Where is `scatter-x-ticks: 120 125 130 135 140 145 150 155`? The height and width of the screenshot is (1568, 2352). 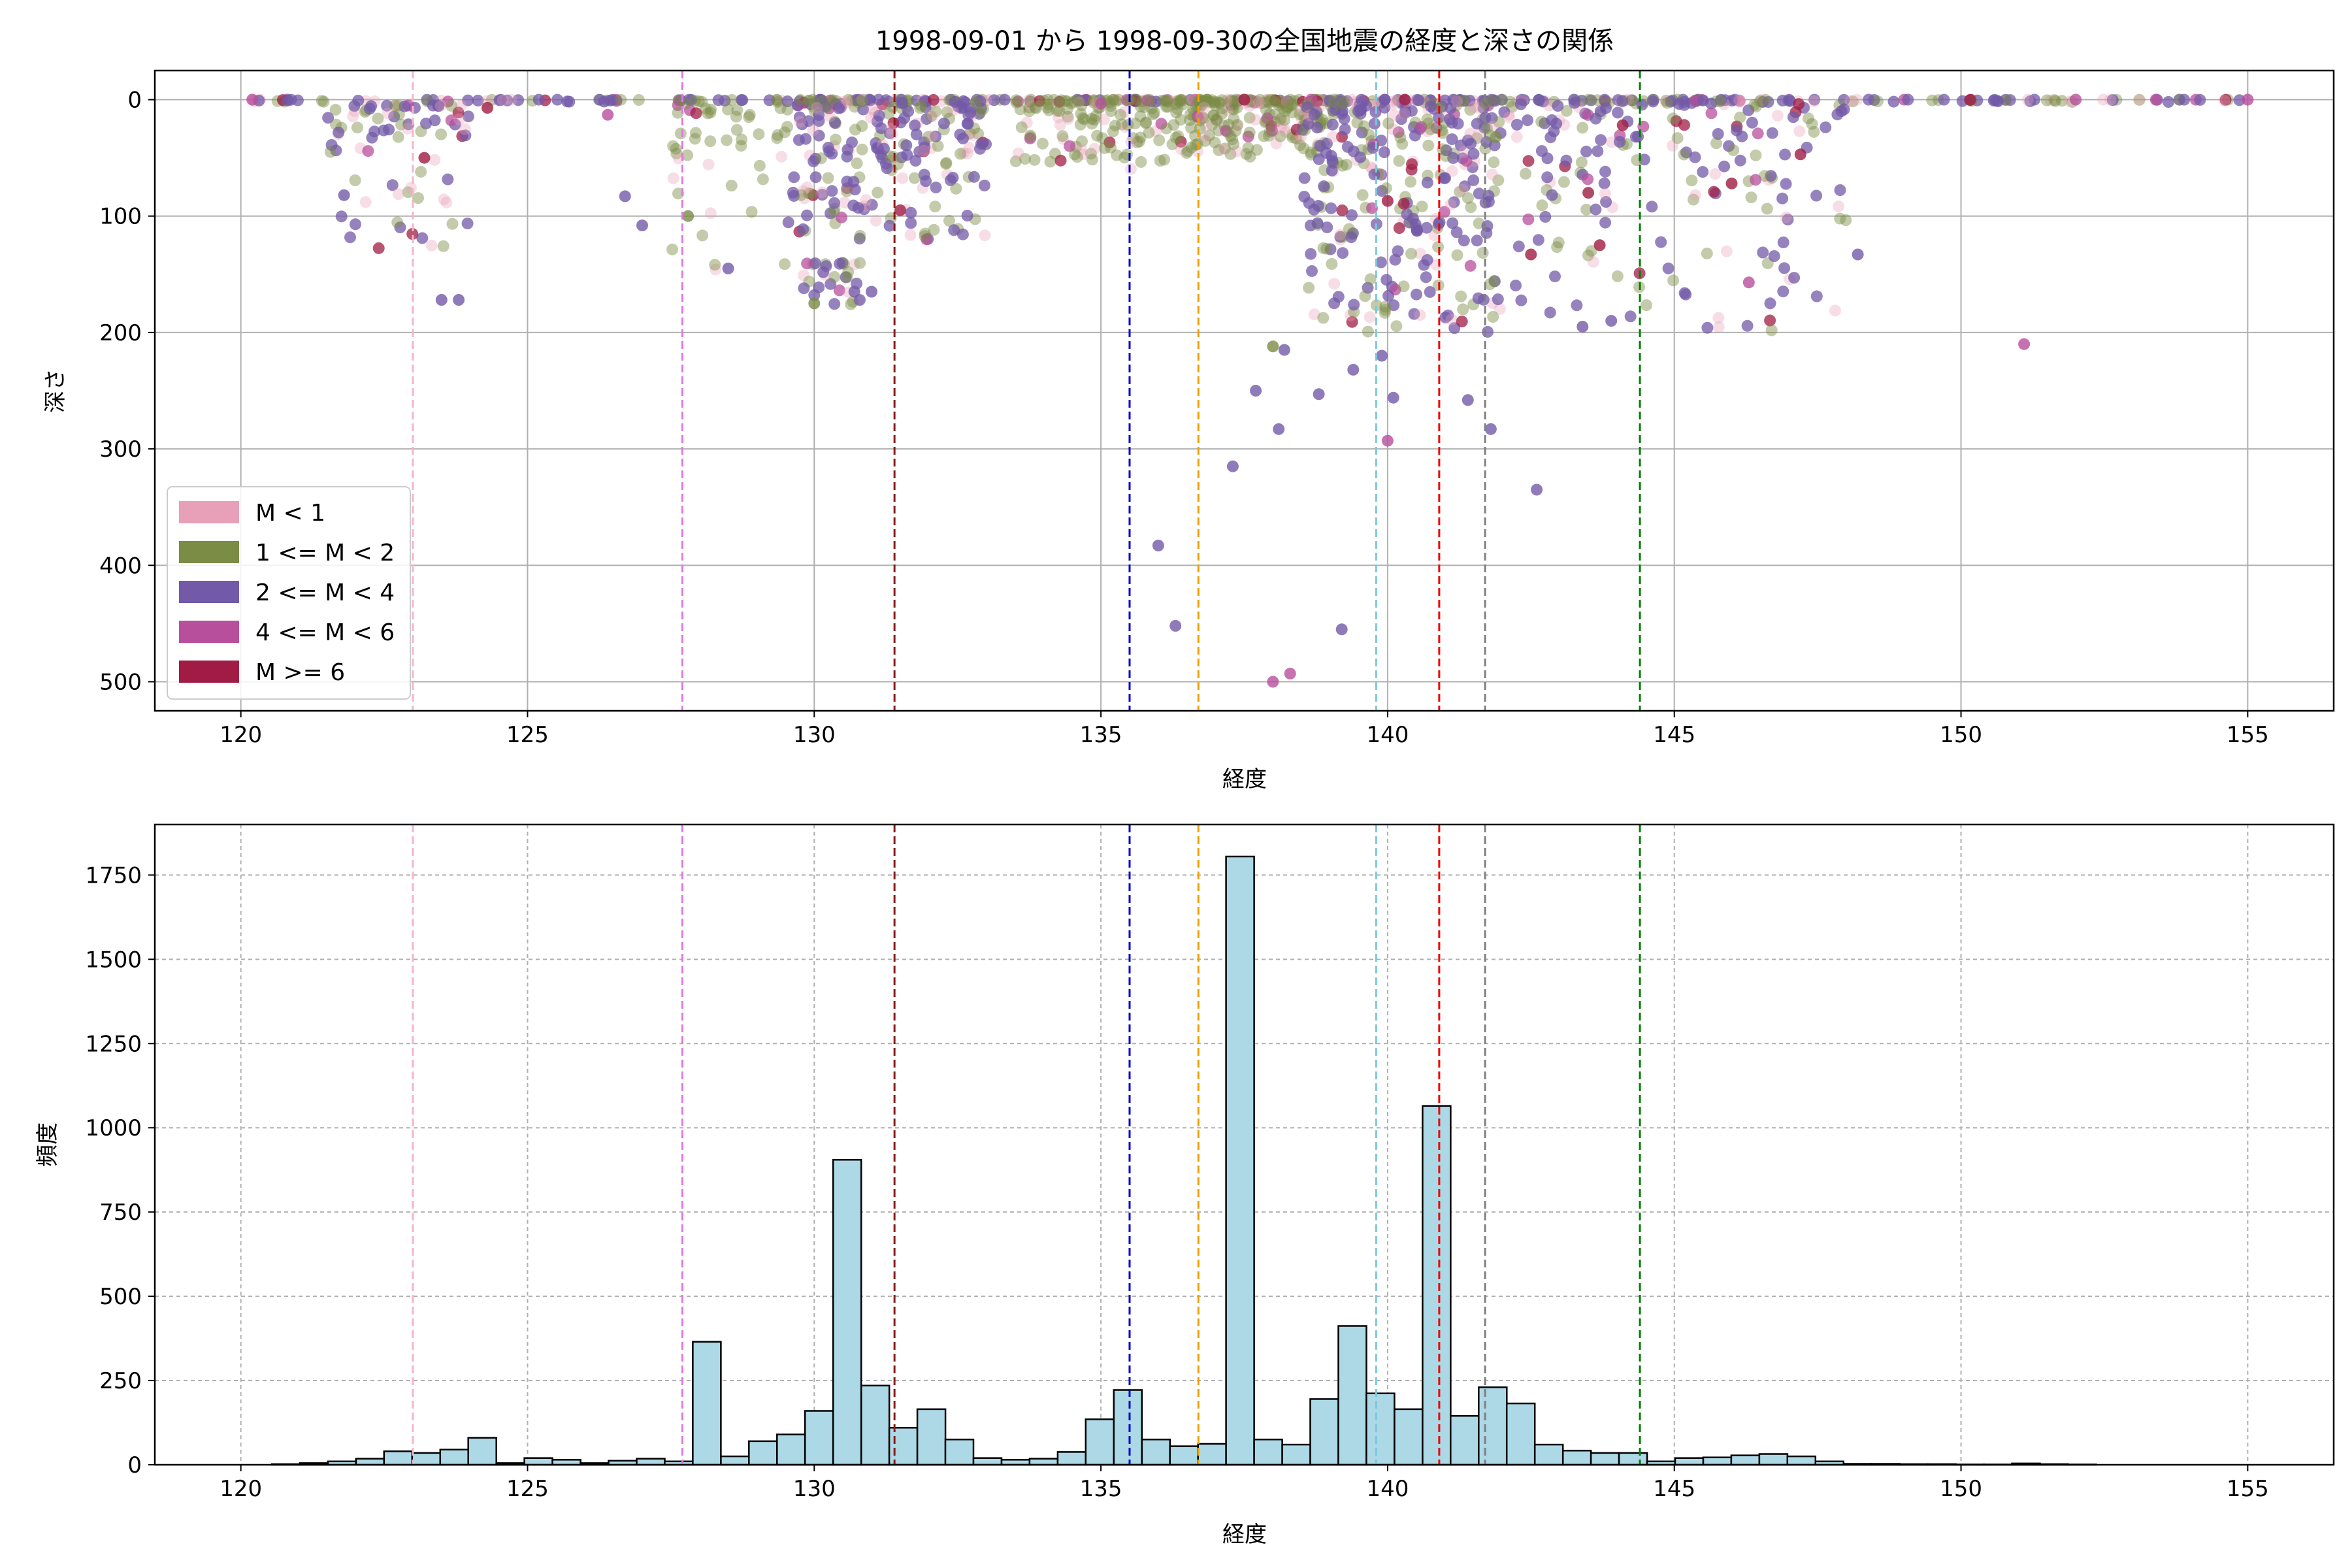 scatter-x-ticks: 120 125 130 135 140 145 150 155 is located at coordinates (1244, 729).